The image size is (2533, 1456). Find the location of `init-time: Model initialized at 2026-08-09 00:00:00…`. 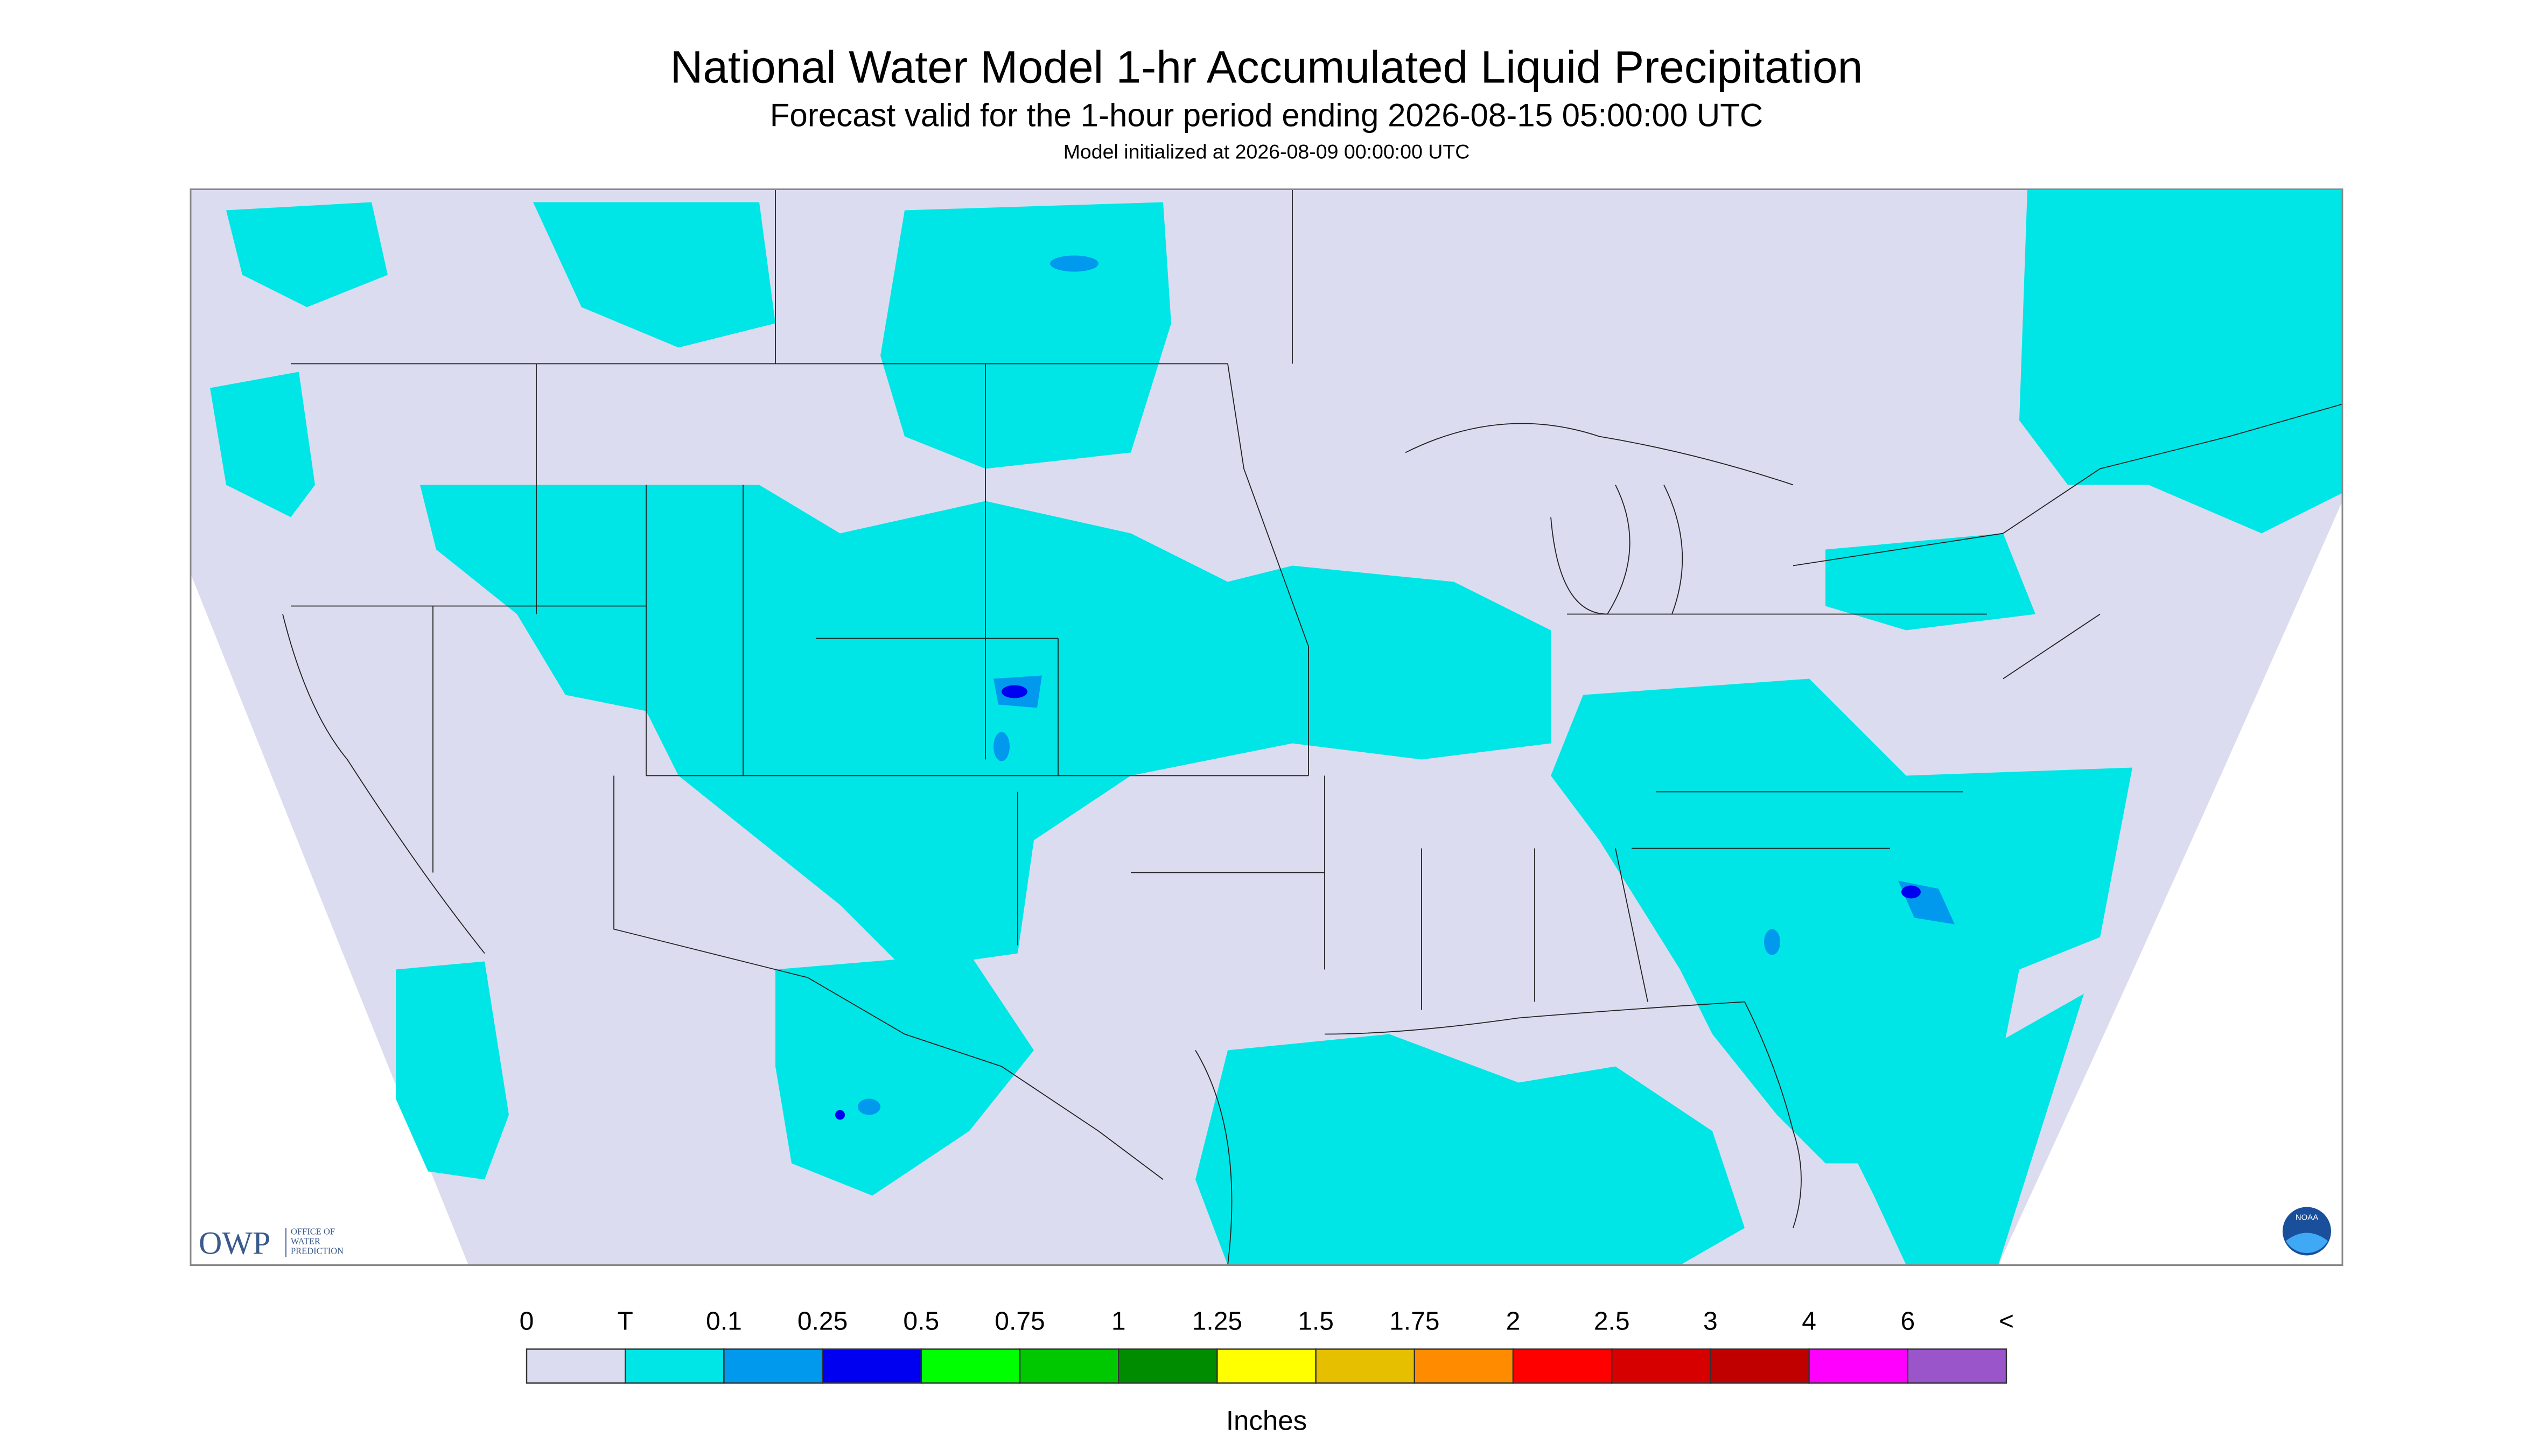

init-time: Model initialized at 2026-08-09 00:00:00… is located at coordinates (1266, 152).